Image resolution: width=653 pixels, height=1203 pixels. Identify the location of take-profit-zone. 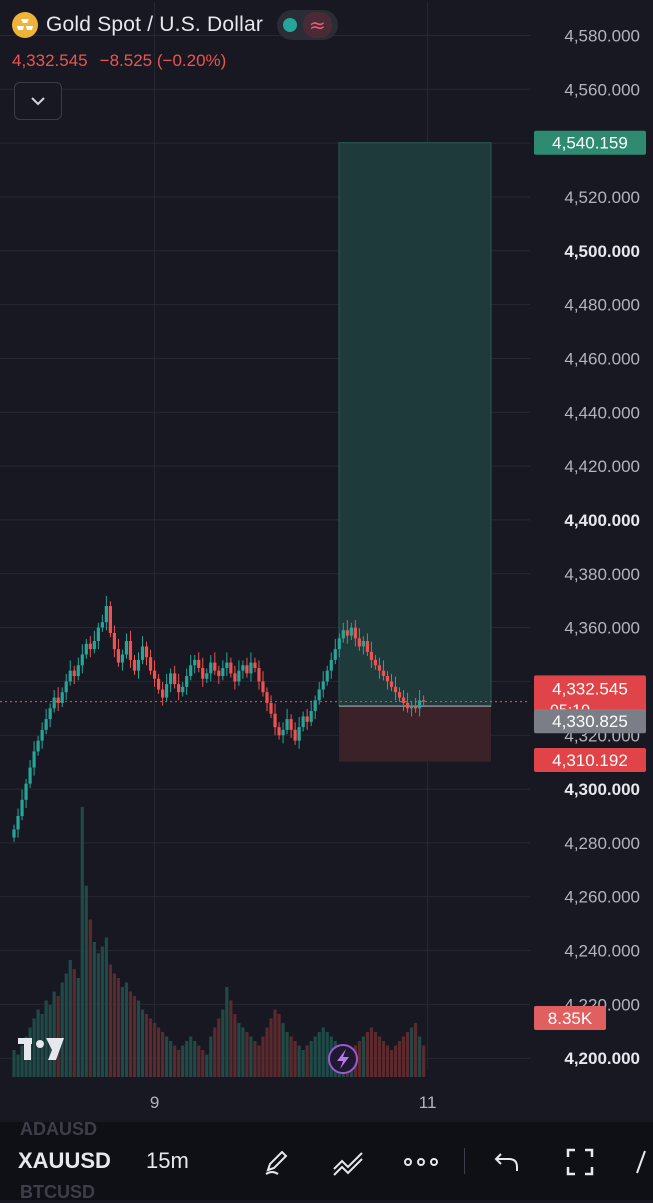
(415, 424).